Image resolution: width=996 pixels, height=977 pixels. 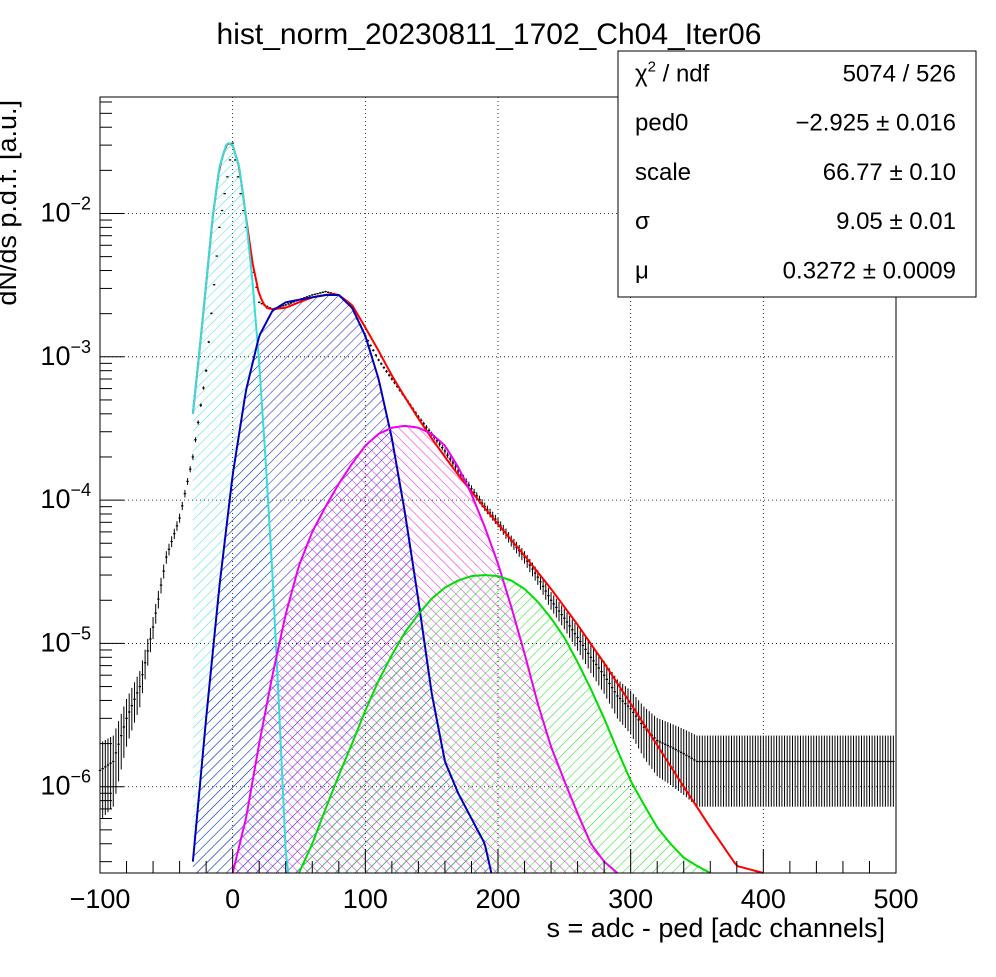 I want to click on y-axis-label: dN/ds p.d.f. [a.u.], so click(x=11, y=203).